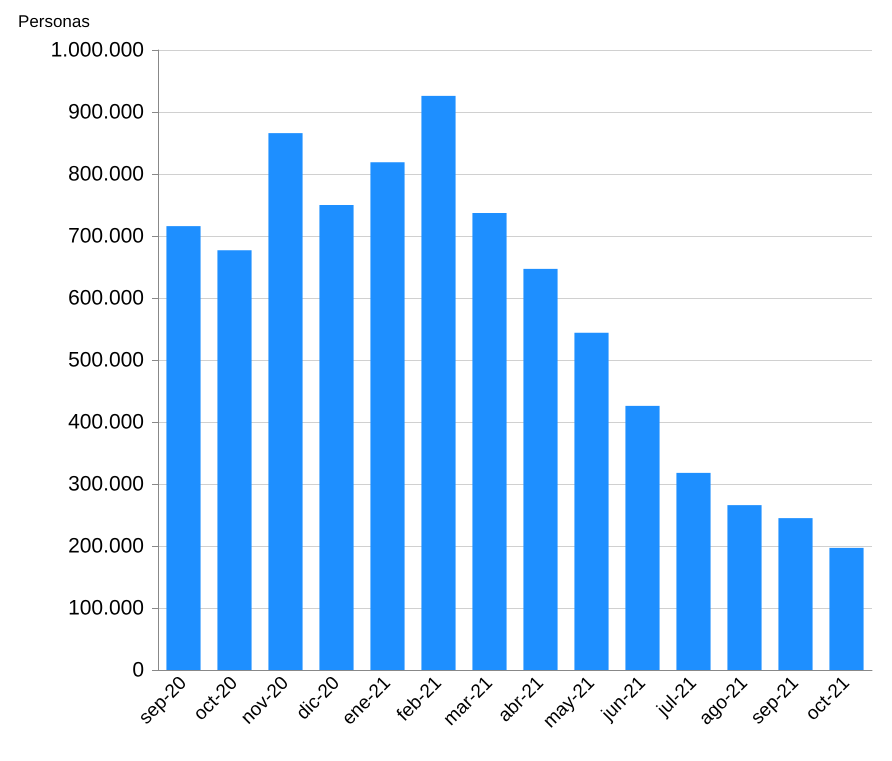 This screenshot has height=761, width=892. Describe the element at coordinates (106, 298) in the screenshot. I see `y-tick-label: 600.000` at that location.